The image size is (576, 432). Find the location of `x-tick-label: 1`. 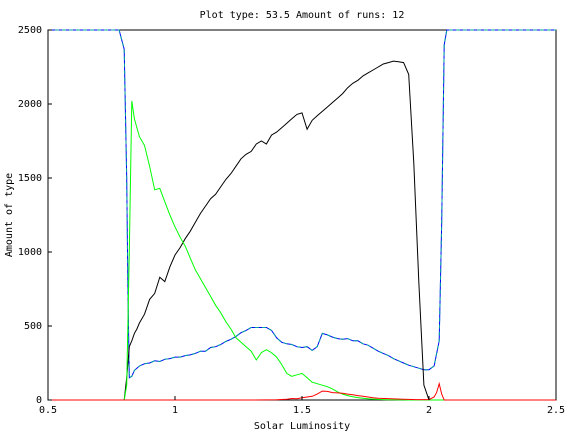

x-tick-label: 1 is located at coordinates (175, 410).